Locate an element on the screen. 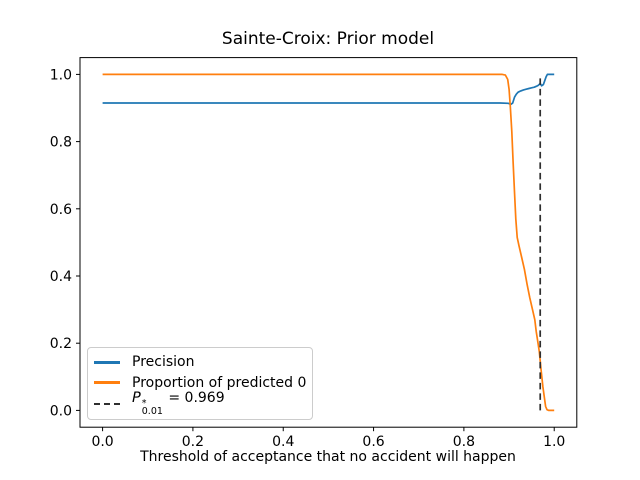  y-tick-label: 0.2 is located at coordinates (61, 344).